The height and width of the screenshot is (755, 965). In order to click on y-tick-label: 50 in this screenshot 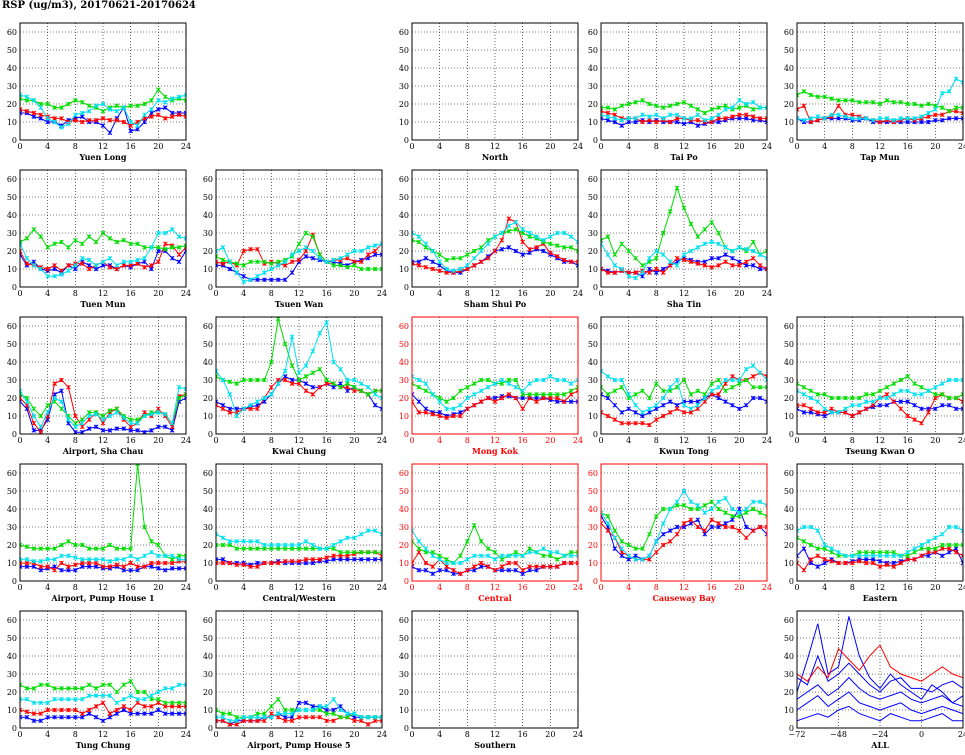, I will do `click(208, 197)`.